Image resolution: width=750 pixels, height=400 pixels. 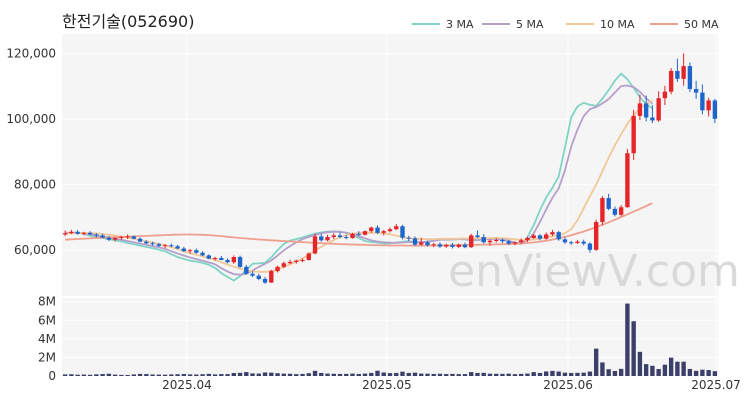 What do you see at coordinates (47, 302) in the screenshot?
I see `volume-tick-label: 8M` at bounding box center [47, 302].